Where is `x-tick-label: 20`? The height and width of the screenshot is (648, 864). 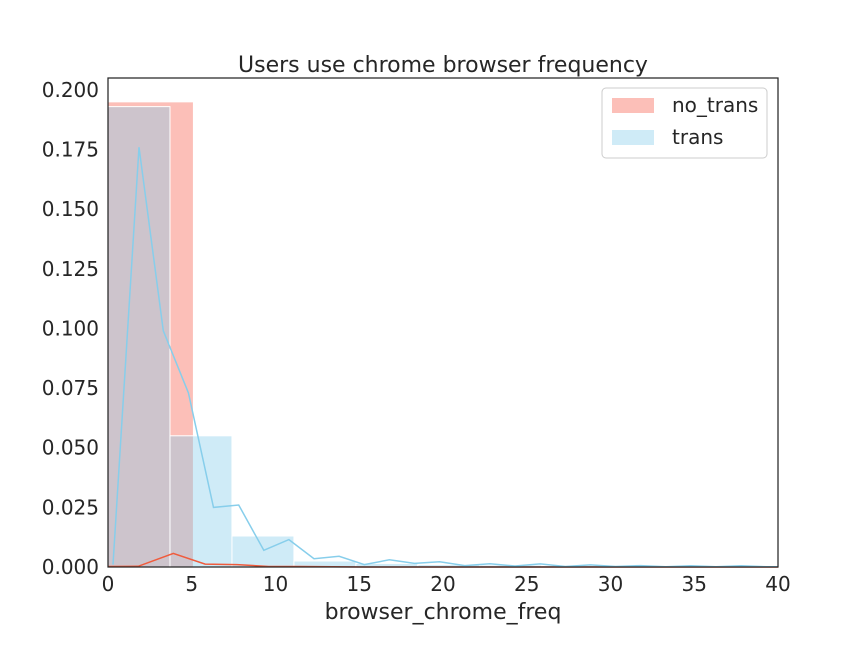
x-tick-label: 20 is located at coordinates (442, 584).